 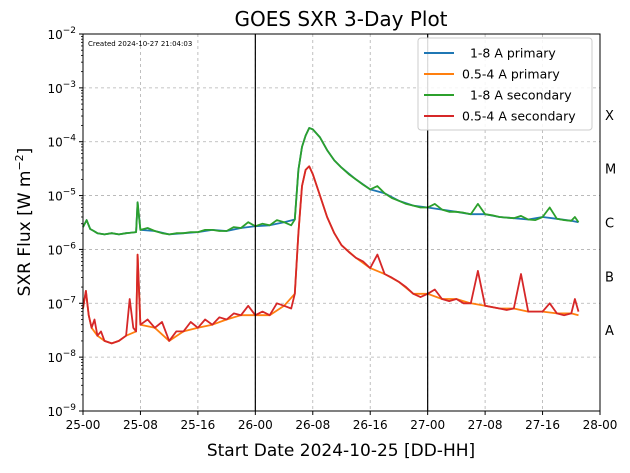 I want to click on flare-class-4: X, so click(x=609, y=116).